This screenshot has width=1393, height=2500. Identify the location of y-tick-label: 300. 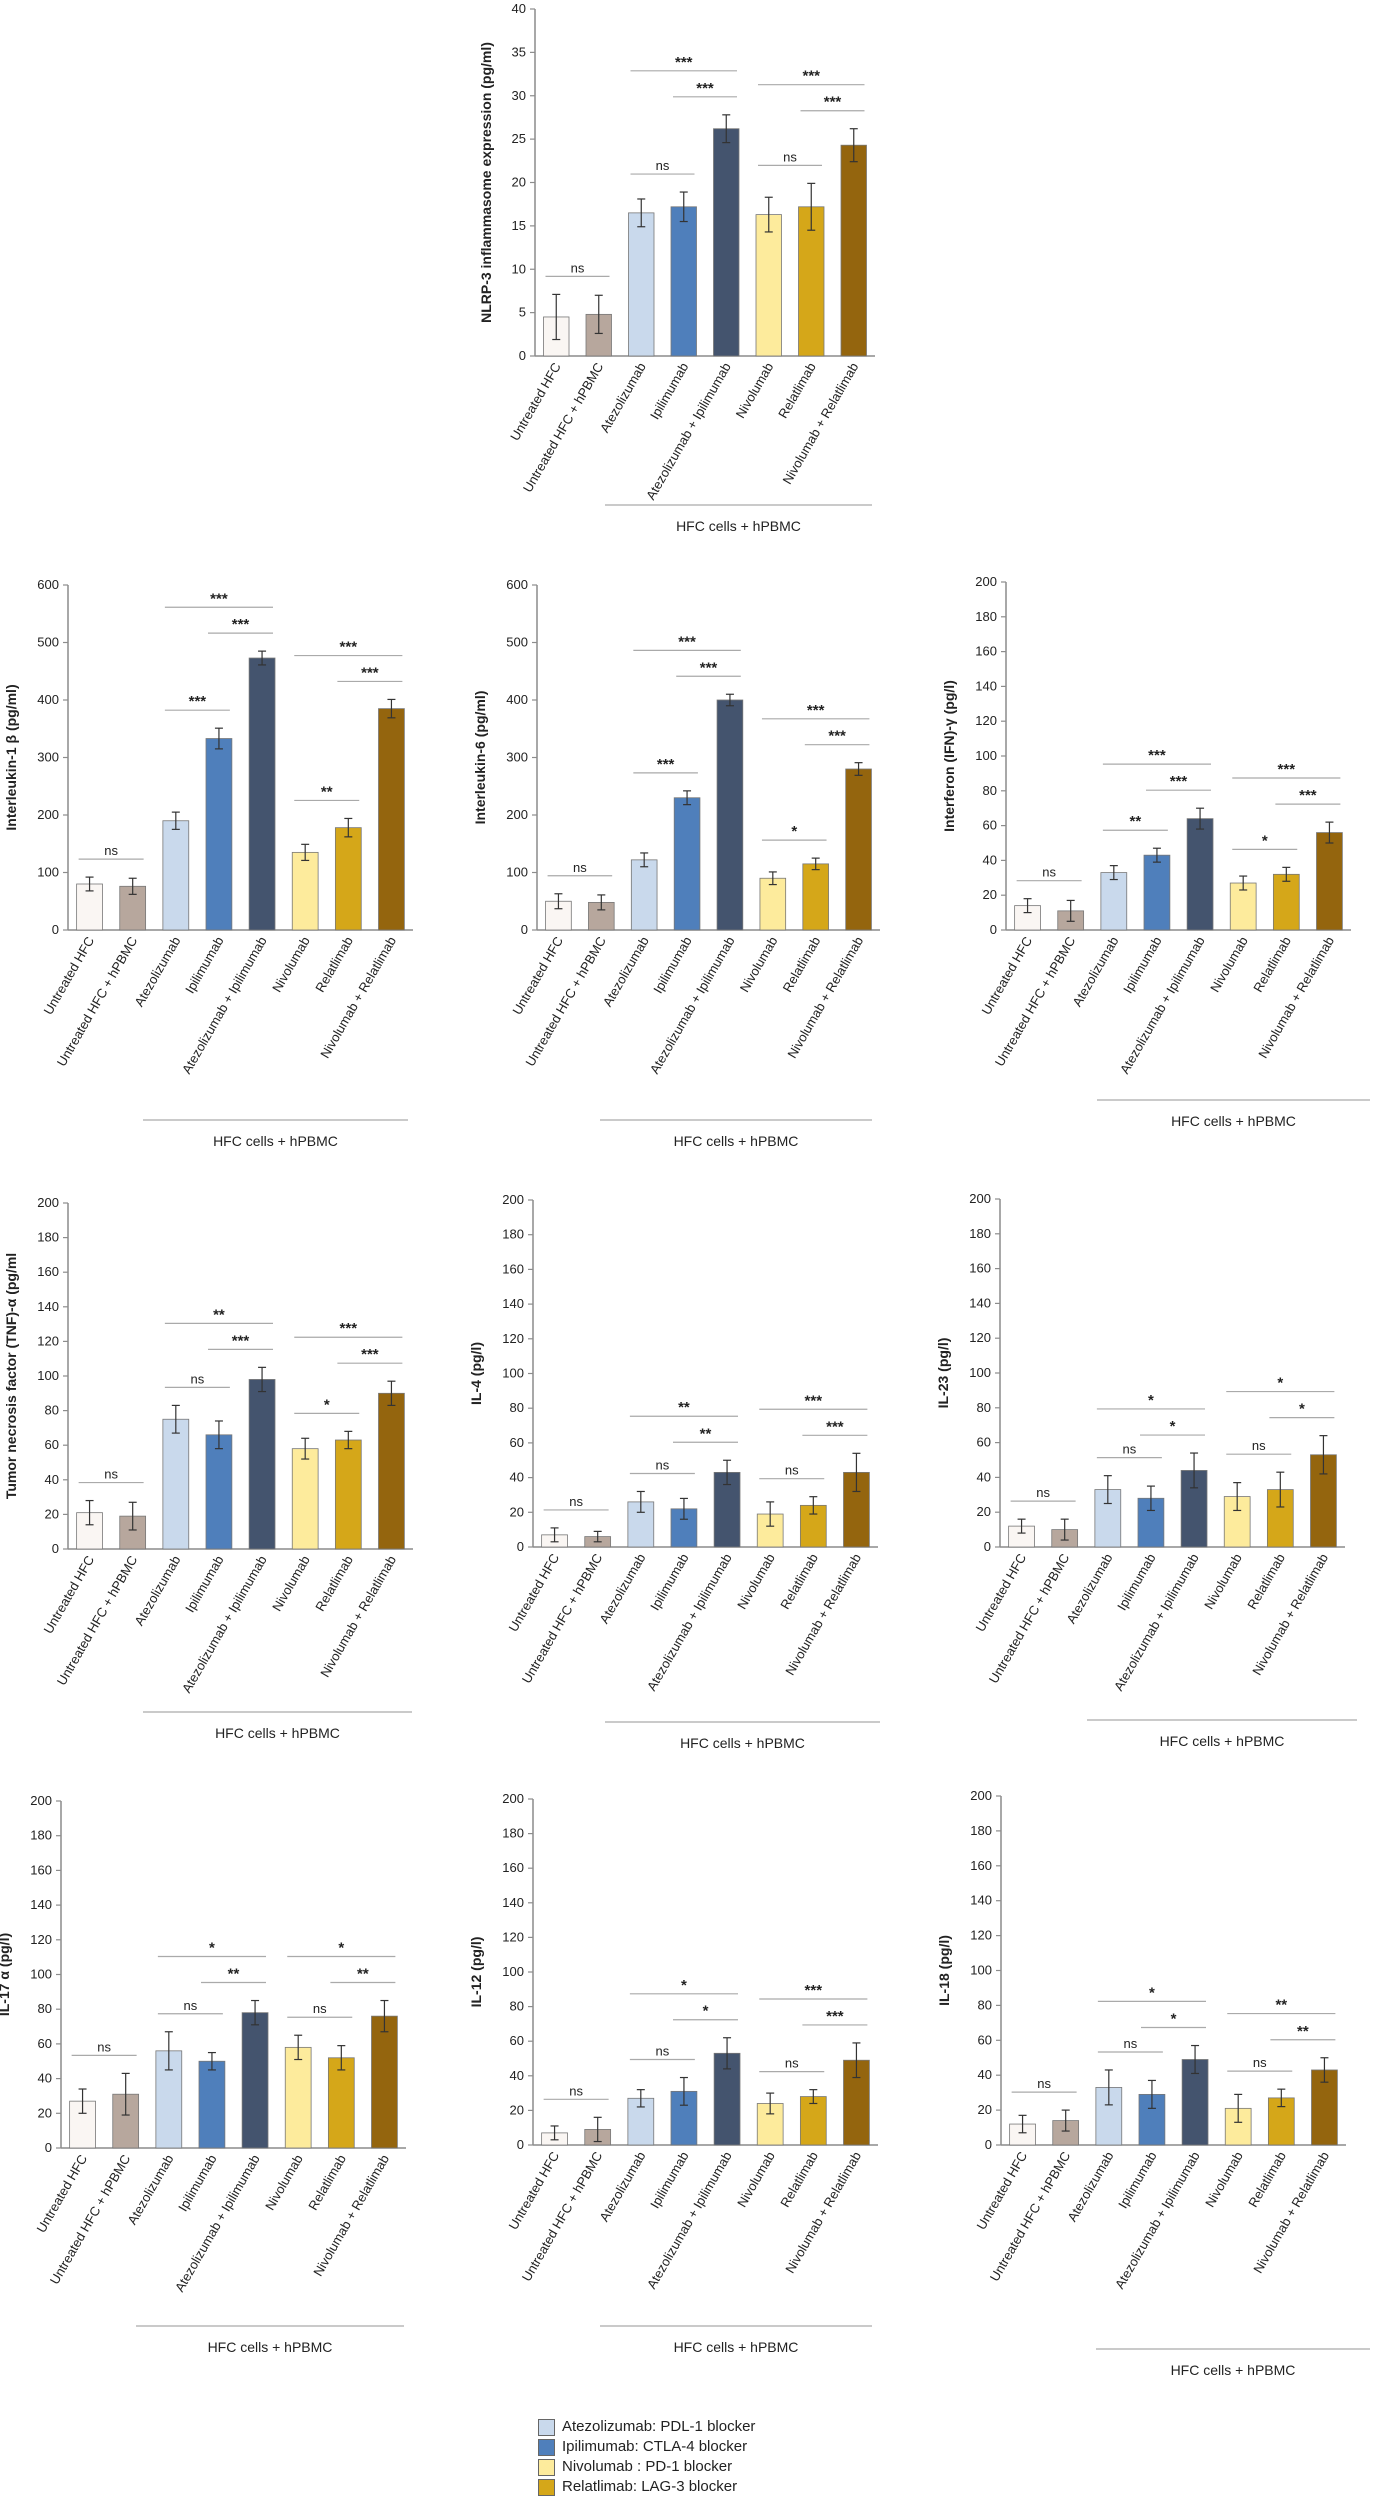
(517, 757).